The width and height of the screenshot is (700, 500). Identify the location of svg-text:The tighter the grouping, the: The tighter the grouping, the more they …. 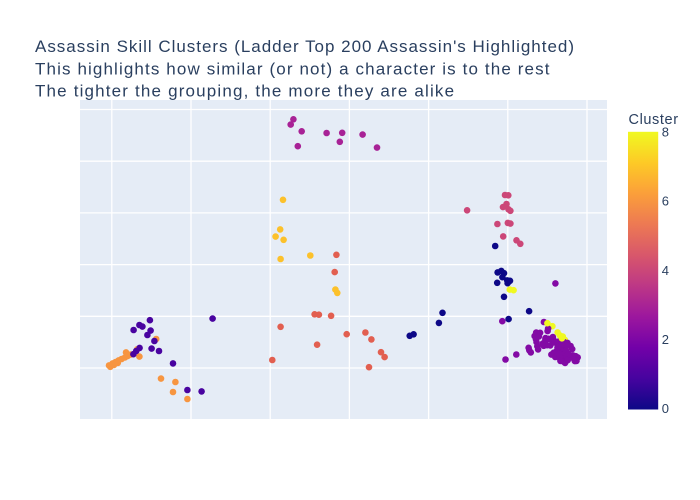
(245, 91).